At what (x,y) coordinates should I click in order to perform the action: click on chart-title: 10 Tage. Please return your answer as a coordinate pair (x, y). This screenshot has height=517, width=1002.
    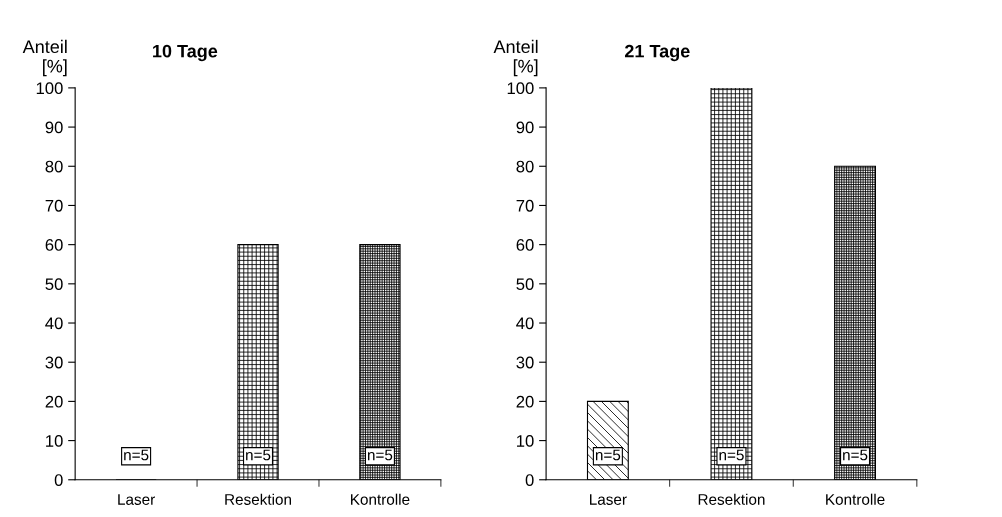
    Looking at the image, I should click on (185, 53).